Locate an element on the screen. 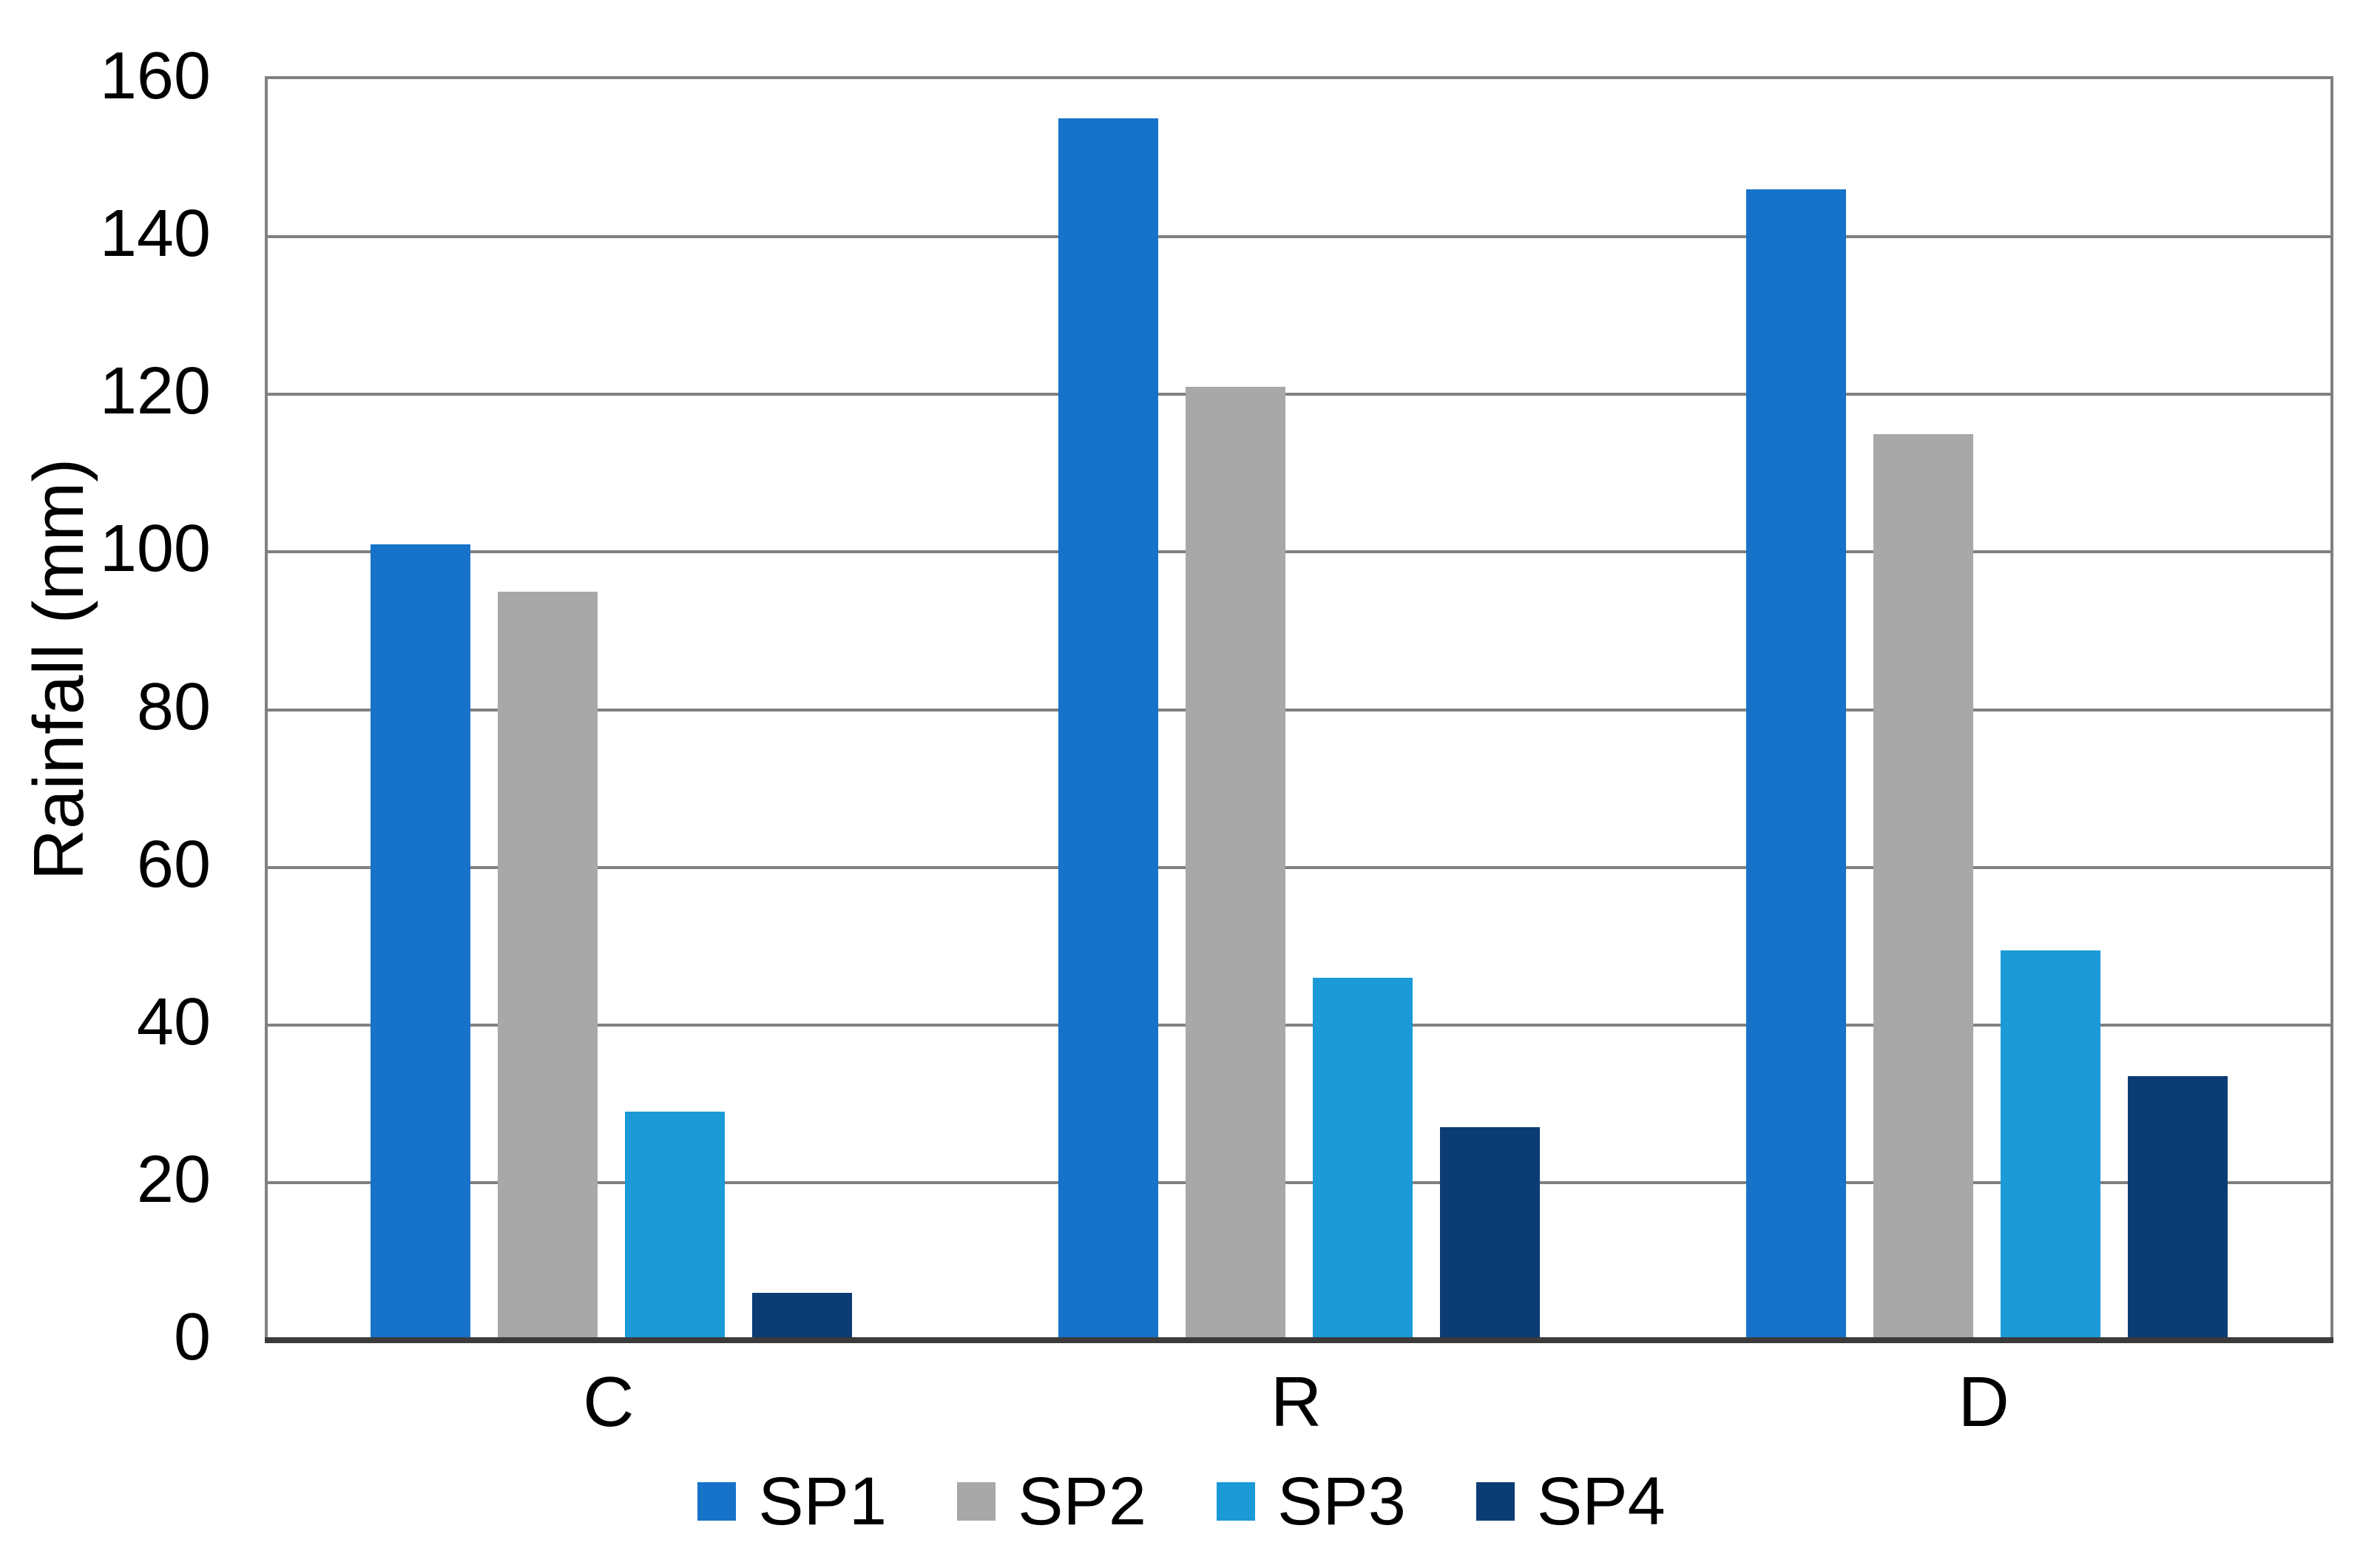 The image size is (2363, 1568). legend-label: SP2 is located at coordinates (1082, 1501).